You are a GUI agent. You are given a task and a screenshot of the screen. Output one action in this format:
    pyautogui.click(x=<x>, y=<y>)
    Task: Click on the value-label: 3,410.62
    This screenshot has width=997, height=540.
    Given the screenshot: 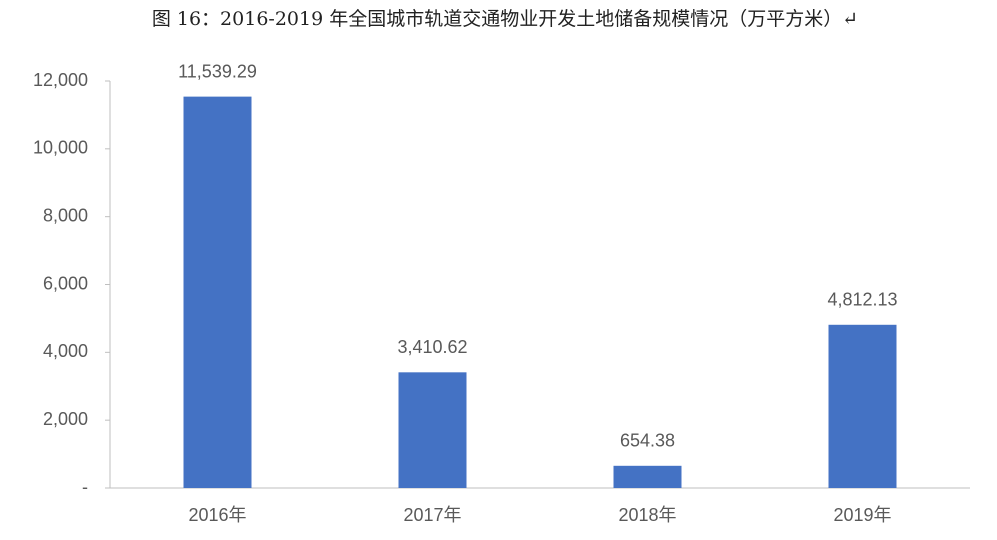 What is the action you would take?
    pyautogui.click(x=432, y=347)
    